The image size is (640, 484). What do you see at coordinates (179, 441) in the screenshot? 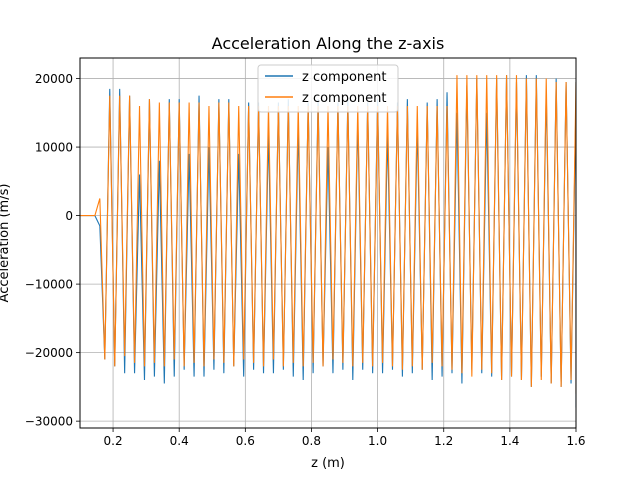
I see `x-tick-label: 0.4` at bounding box center [179, 441].